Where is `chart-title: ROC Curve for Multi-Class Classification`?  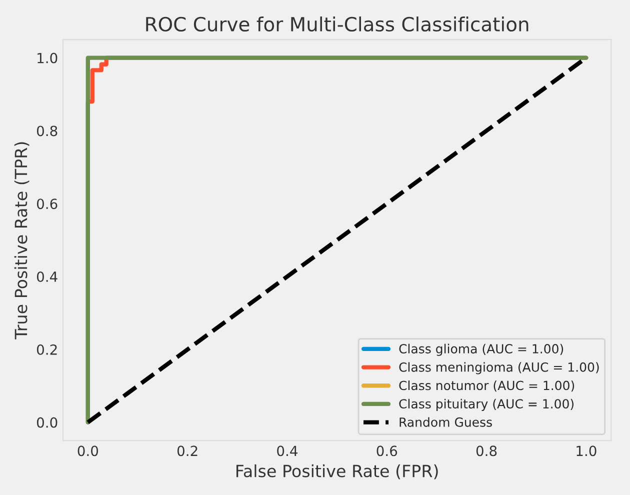
chart-title: ROC Curve for Multi-Class Classification is located at coordinates (337, 24).